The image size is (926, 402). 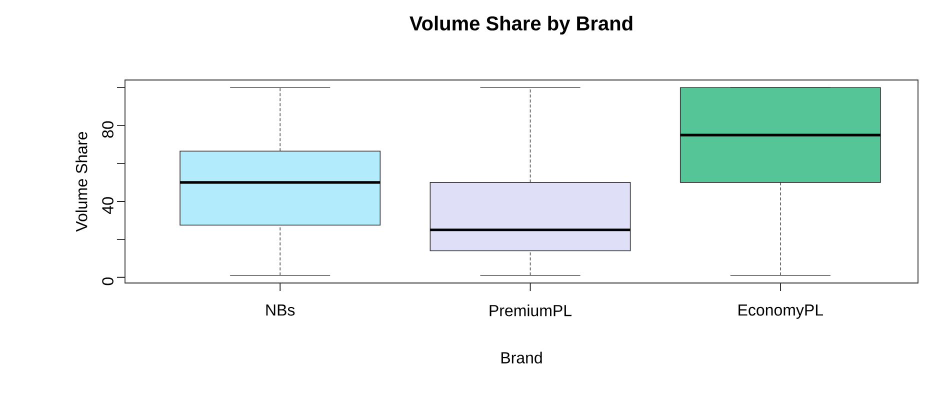 What do you see at coordinates (521, 358) in the screenshot?
I see `x-axis-title: Brand` at bounding box center [521, 358].